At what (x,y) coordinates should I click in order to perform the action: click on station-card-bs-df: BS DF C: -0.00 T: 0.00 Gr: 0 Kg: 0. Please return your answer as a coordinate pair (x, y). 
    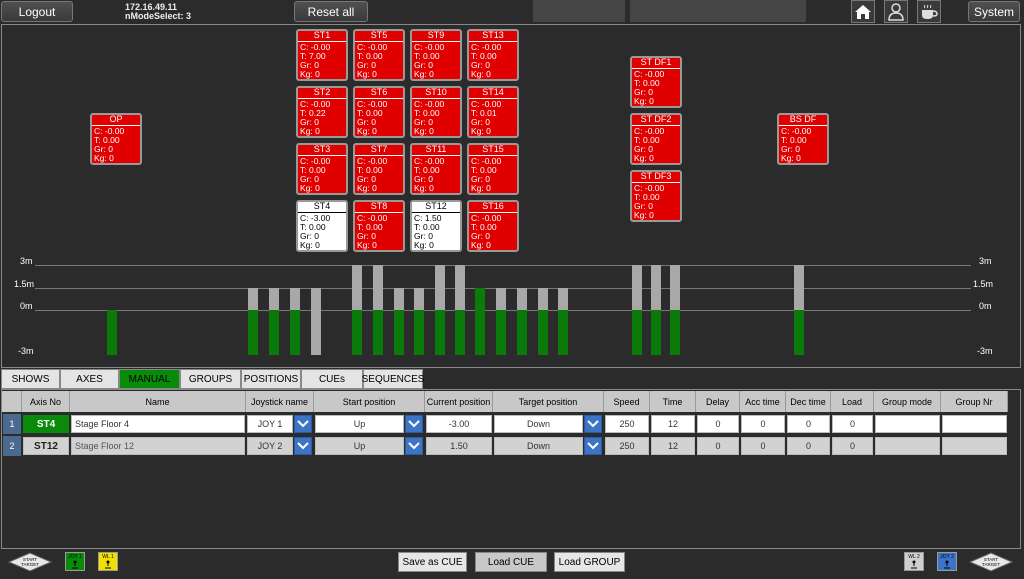
    Looking at the image, I should click on (803, 139).